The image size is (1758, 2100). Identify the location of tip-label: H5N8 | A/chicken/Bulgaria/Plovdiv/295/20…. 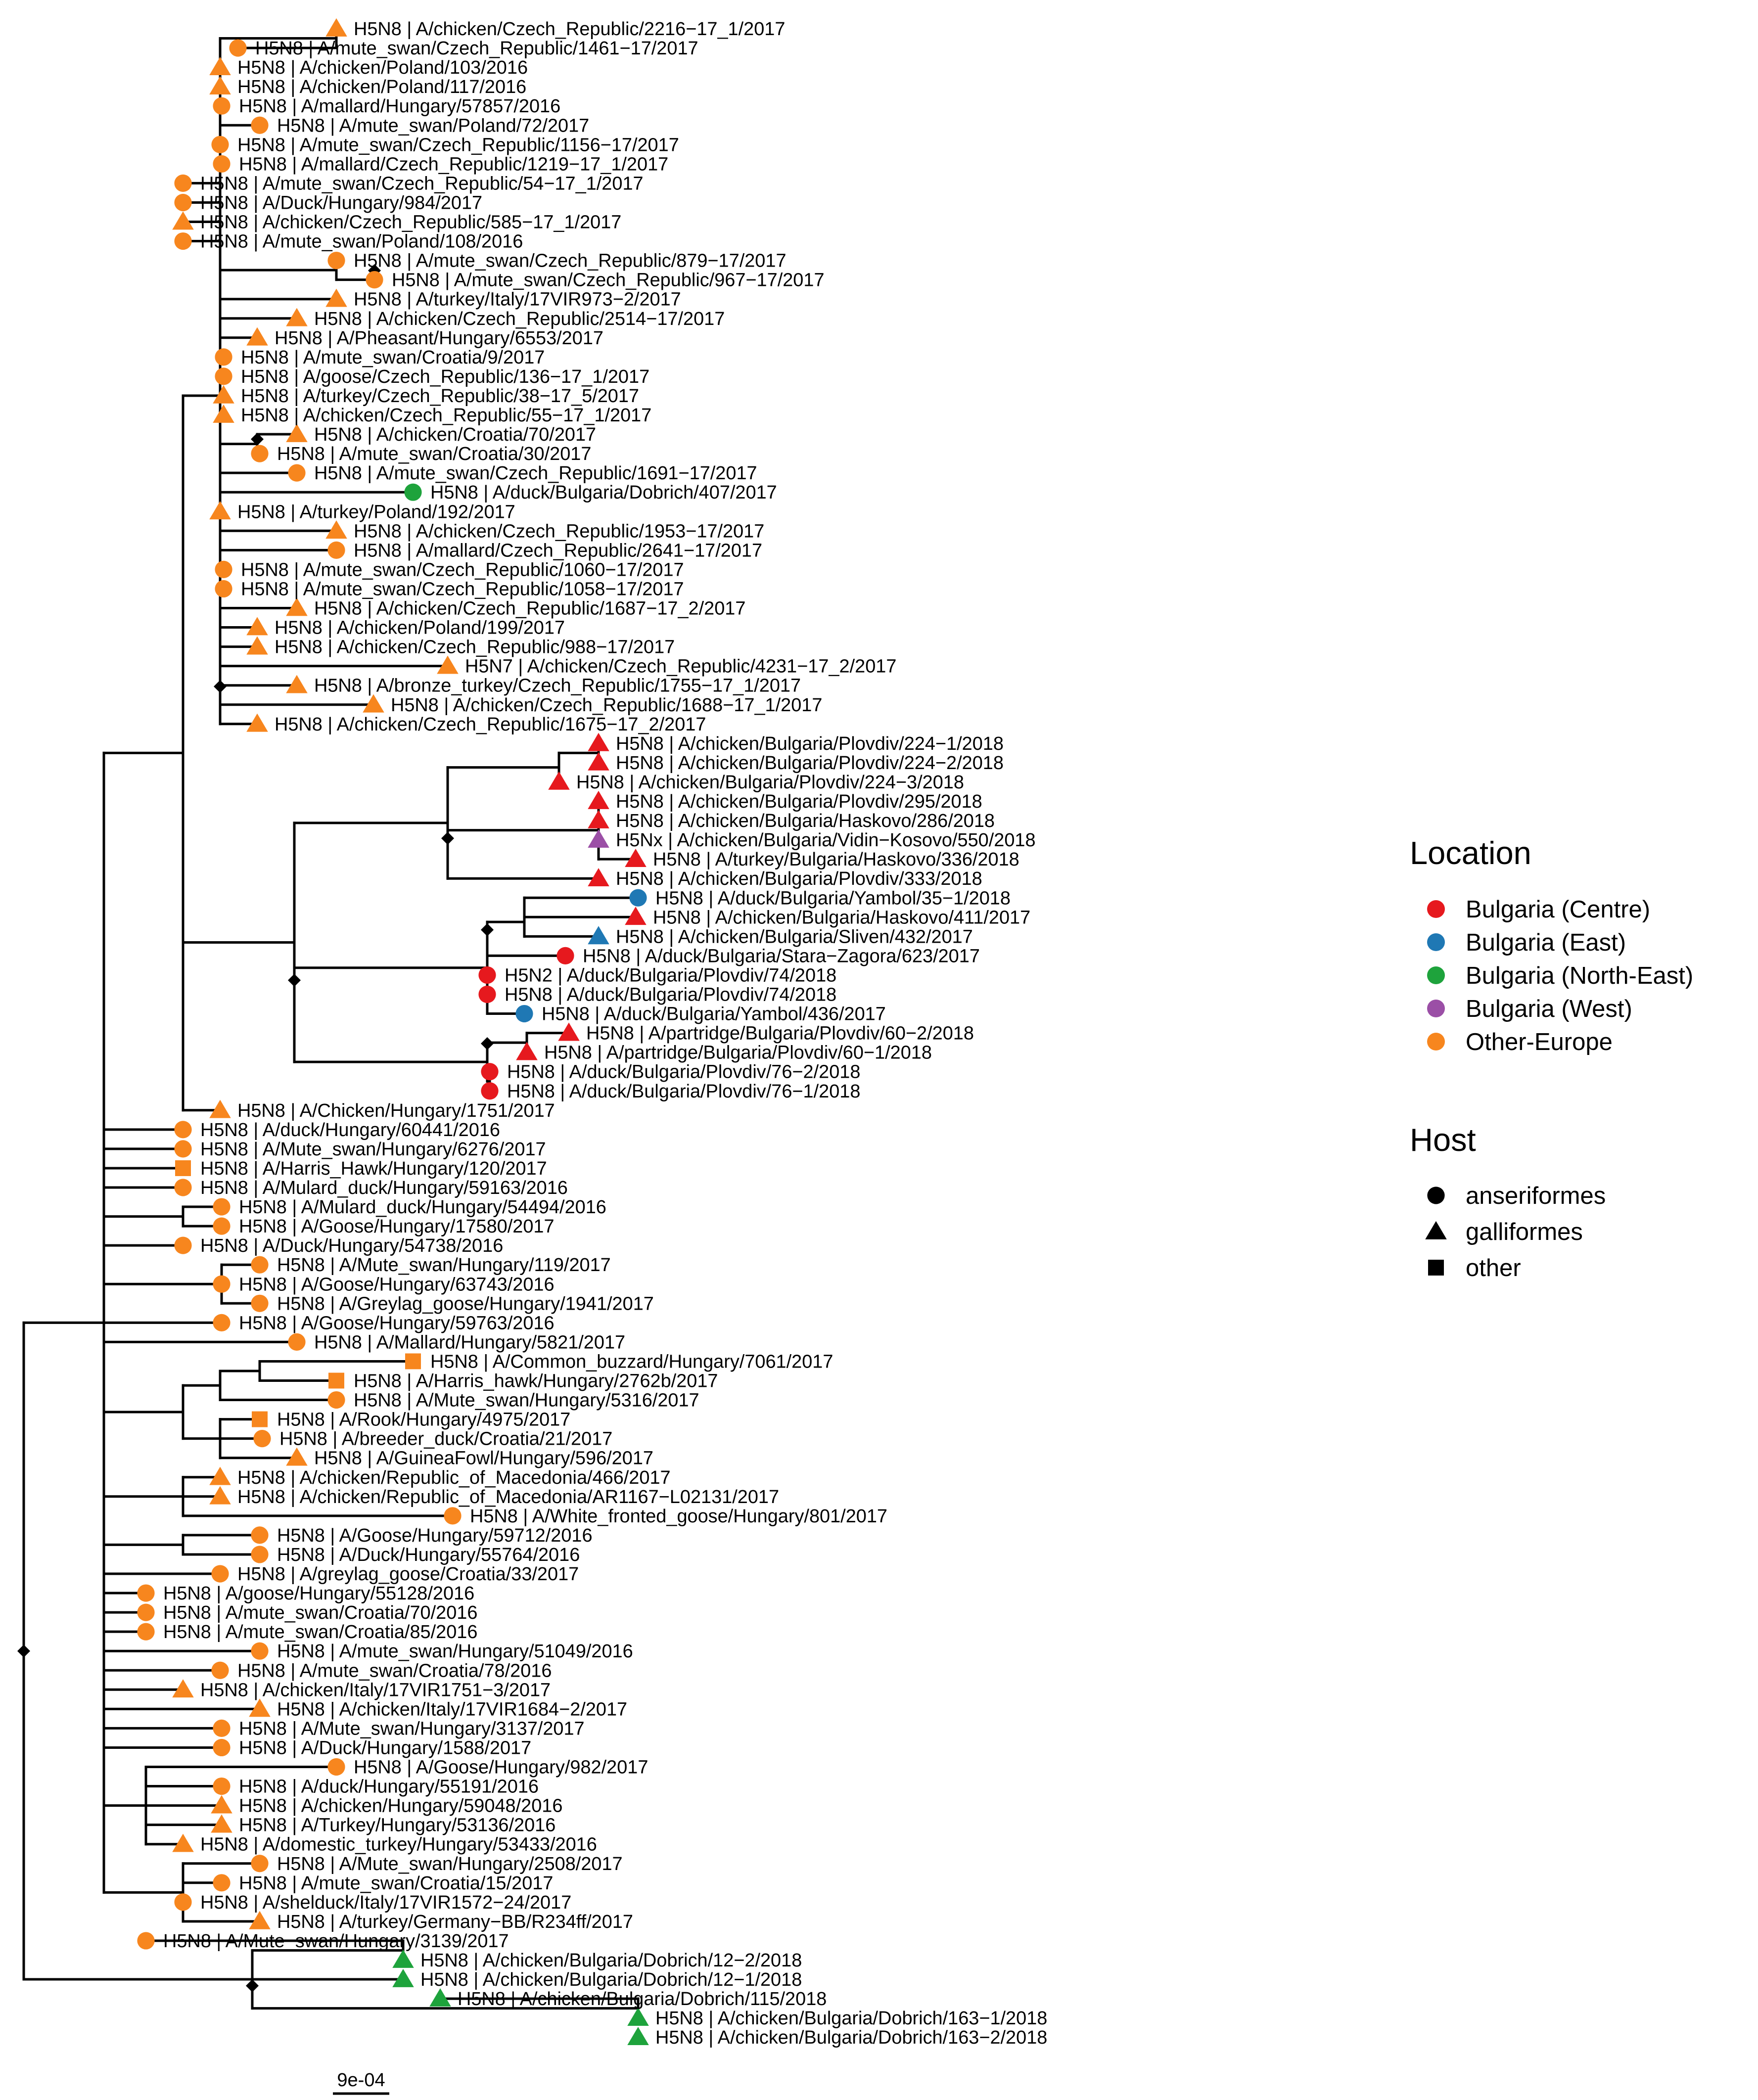
(799, 802).